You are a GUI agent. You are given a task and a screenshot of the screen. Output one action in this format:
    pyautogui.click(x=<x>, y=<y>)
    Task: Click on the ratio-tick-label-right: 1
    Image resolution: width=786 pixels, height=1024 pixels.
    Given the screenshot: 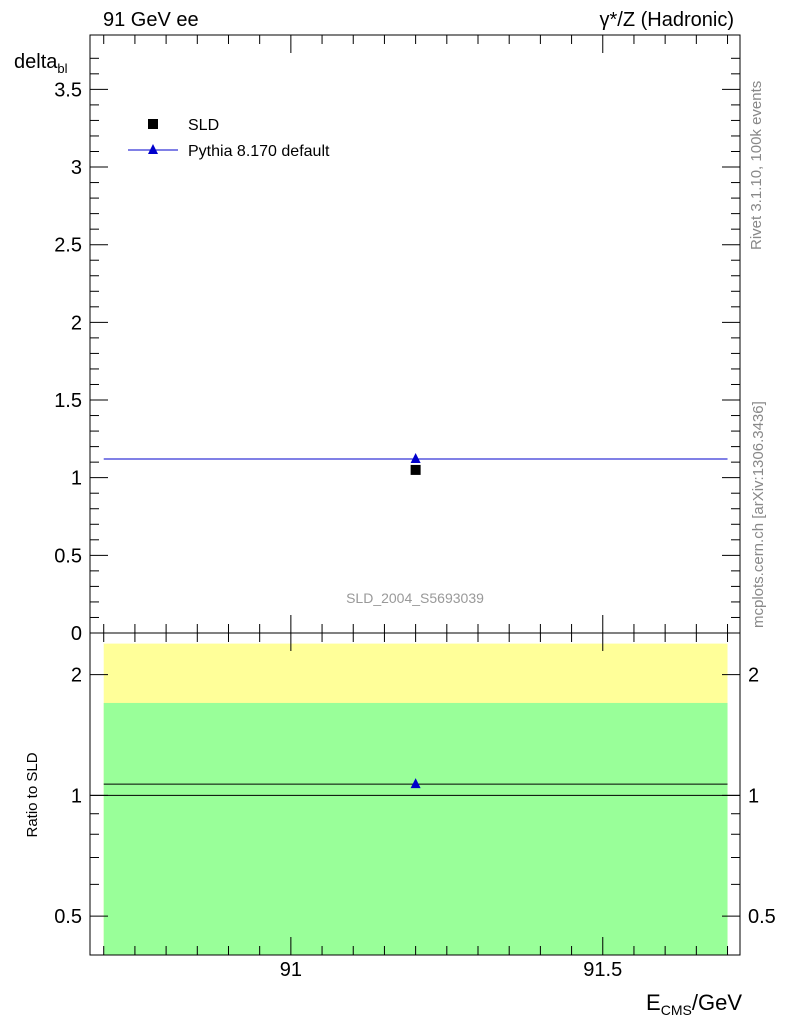 What is the action you would take?
    pyautogui.click(x=753, y=796)
    